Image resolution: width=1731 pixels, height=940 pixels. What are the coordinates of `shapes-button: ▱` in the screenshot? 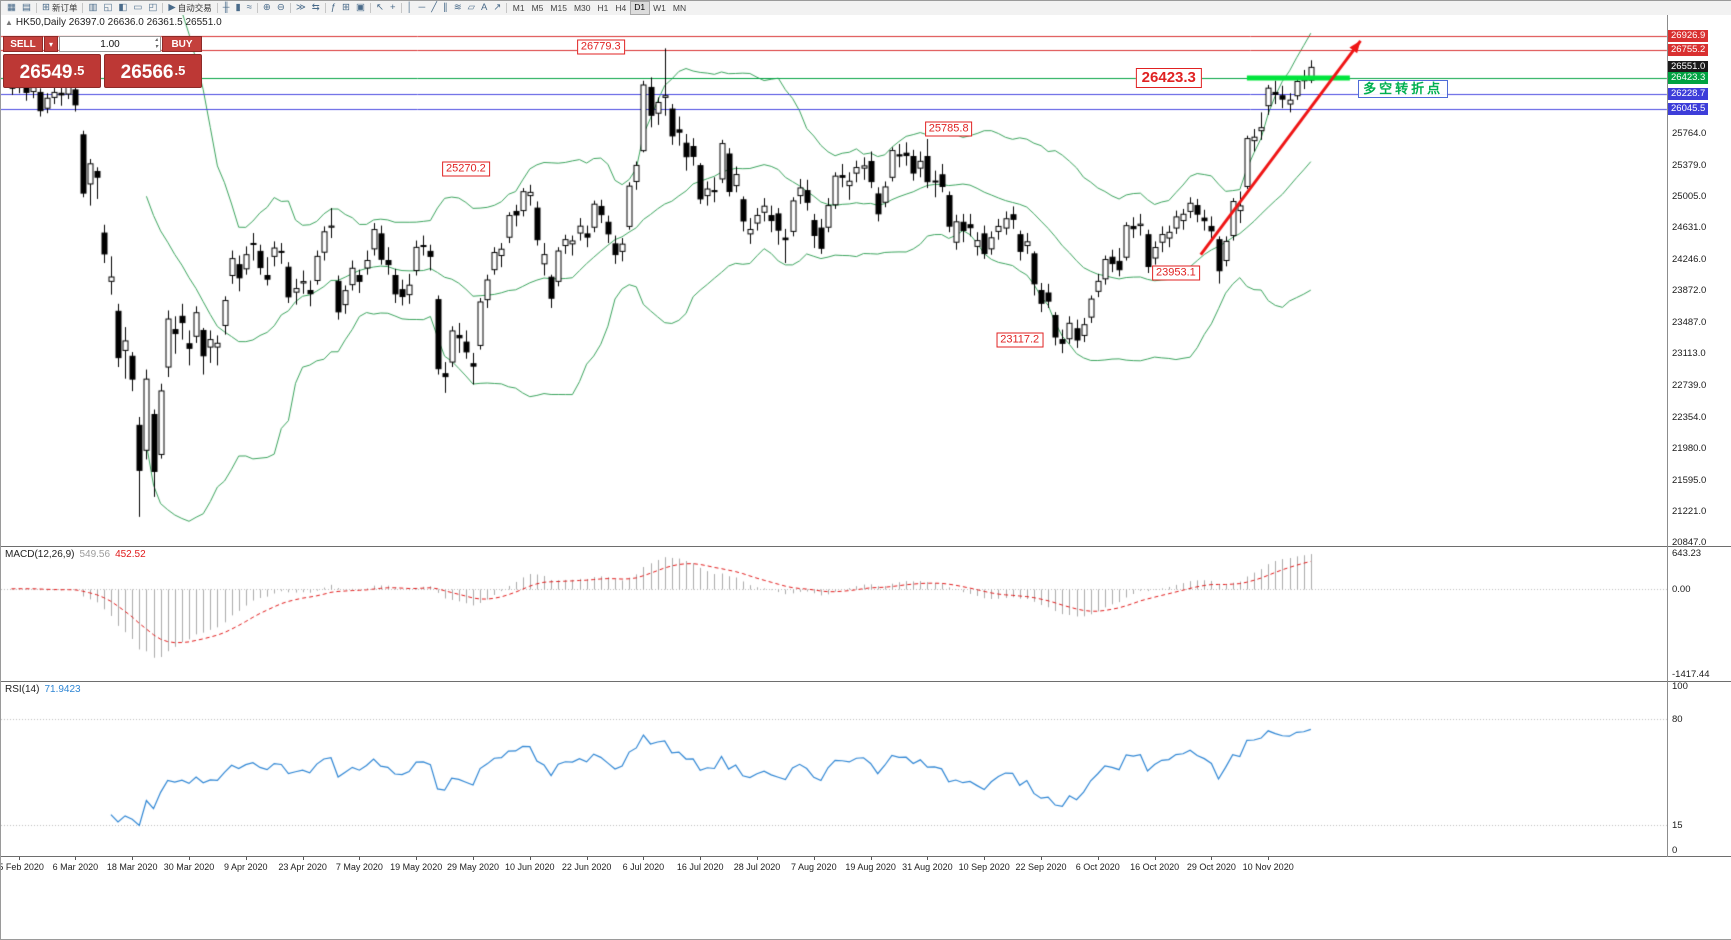 It's located at (471, 8).